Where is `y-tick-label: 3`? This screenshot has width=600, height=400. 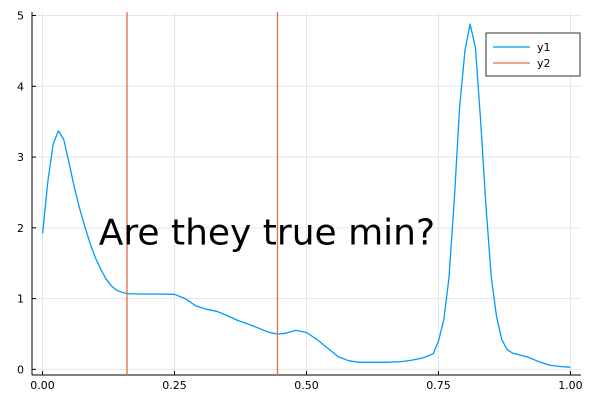
y-tick-label: 3 is located at coordinates (20, 157).